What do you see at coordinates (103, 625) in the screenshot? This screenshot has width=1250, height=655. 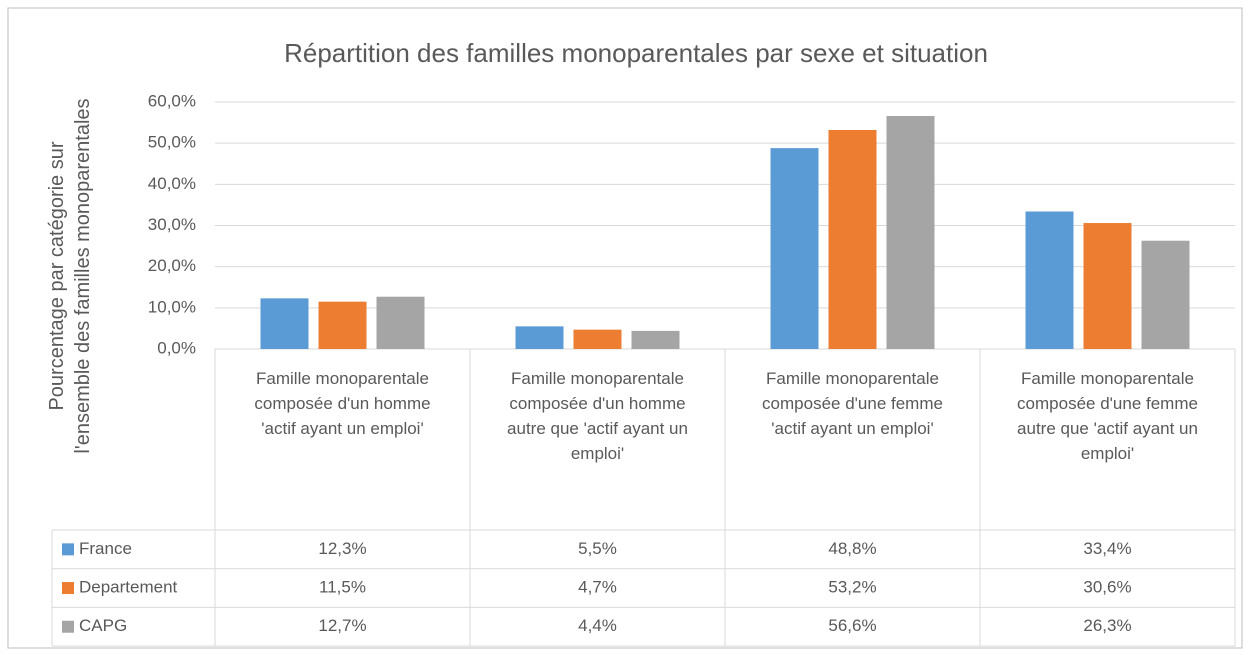 I see `legend-label: CAPG` at bounding box center [103, 625].